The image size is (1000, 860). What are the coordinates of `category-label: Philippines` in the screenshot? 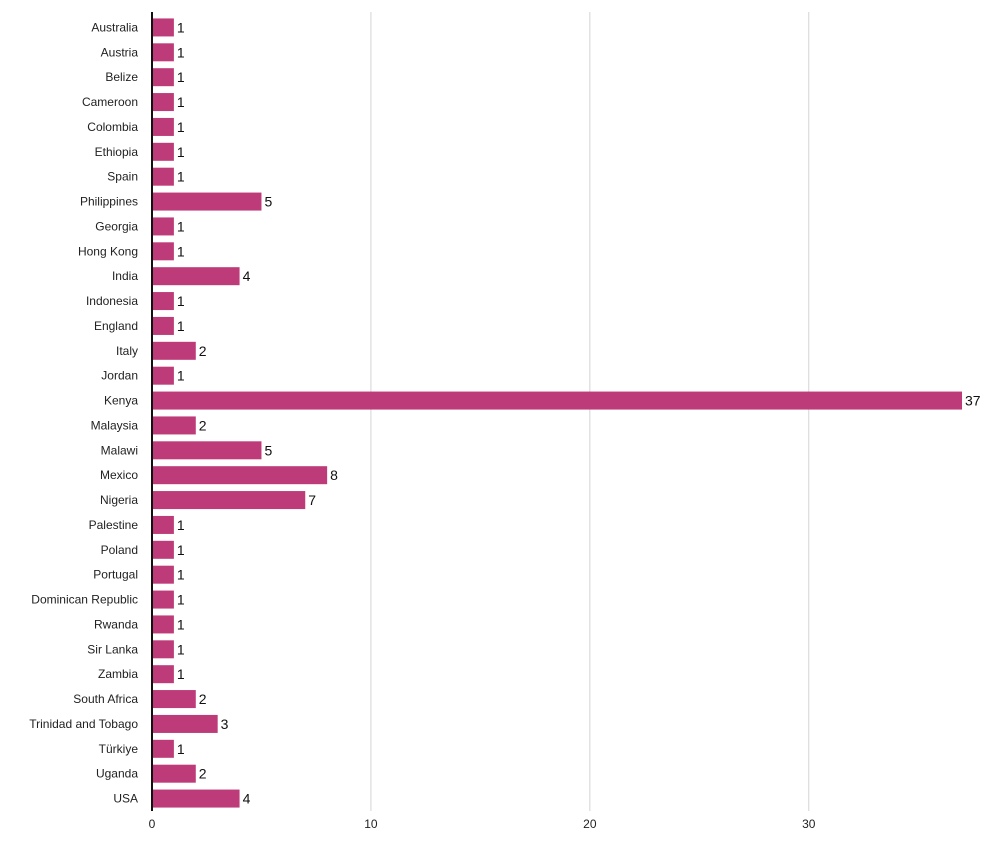 It's located at (109, 202).